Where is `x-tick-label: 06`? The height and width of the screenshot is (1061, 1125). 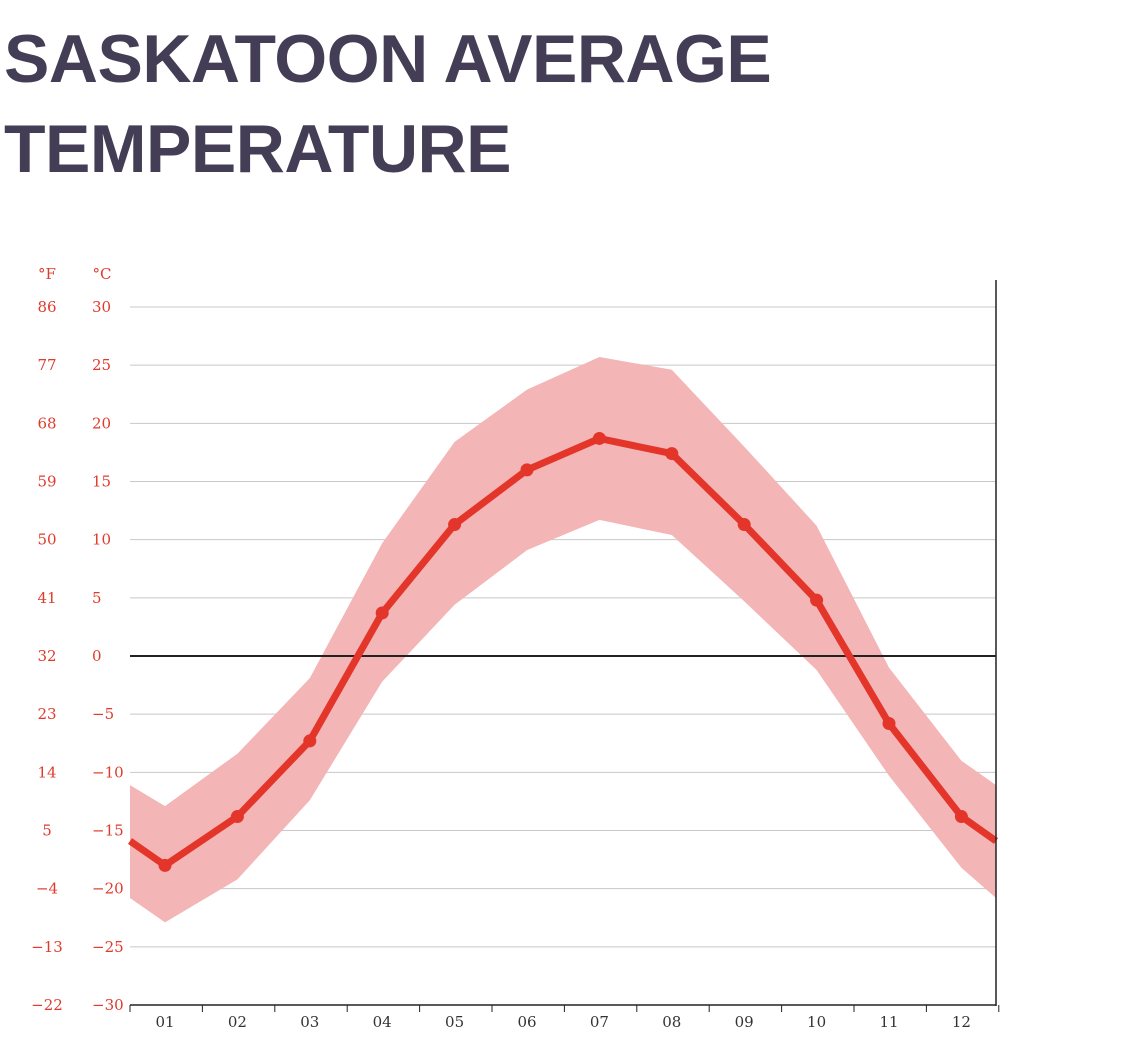
x-tick-label: 06 is located at coordinates (526, 1022).